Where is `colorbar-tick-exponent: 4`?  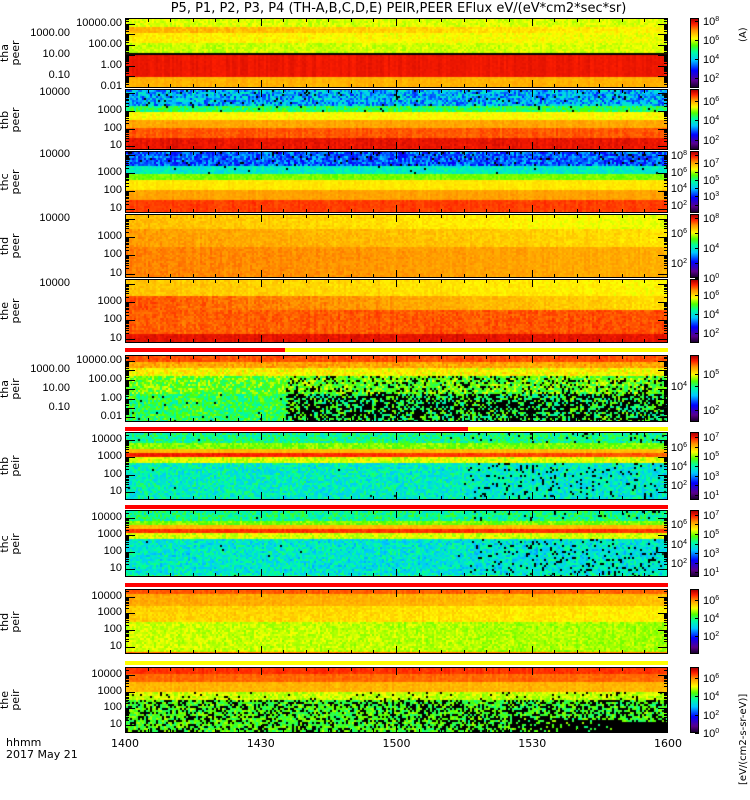 colorbar-tick-exponent: 4 is located at coordinates (717, 119).